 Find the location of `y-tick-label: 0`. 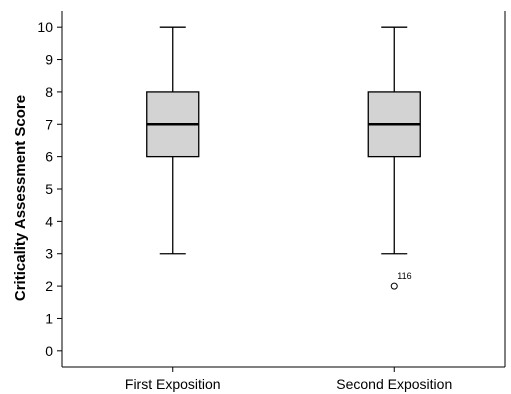

y-tick-label: 0 is located at coordinates (49, 351).